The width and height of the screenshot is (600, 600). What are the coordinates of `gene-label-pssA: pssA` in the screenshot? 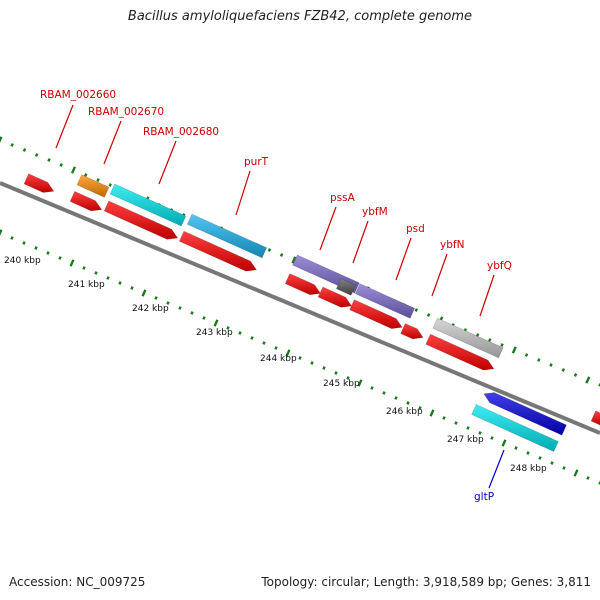 It's located at (343, 198).